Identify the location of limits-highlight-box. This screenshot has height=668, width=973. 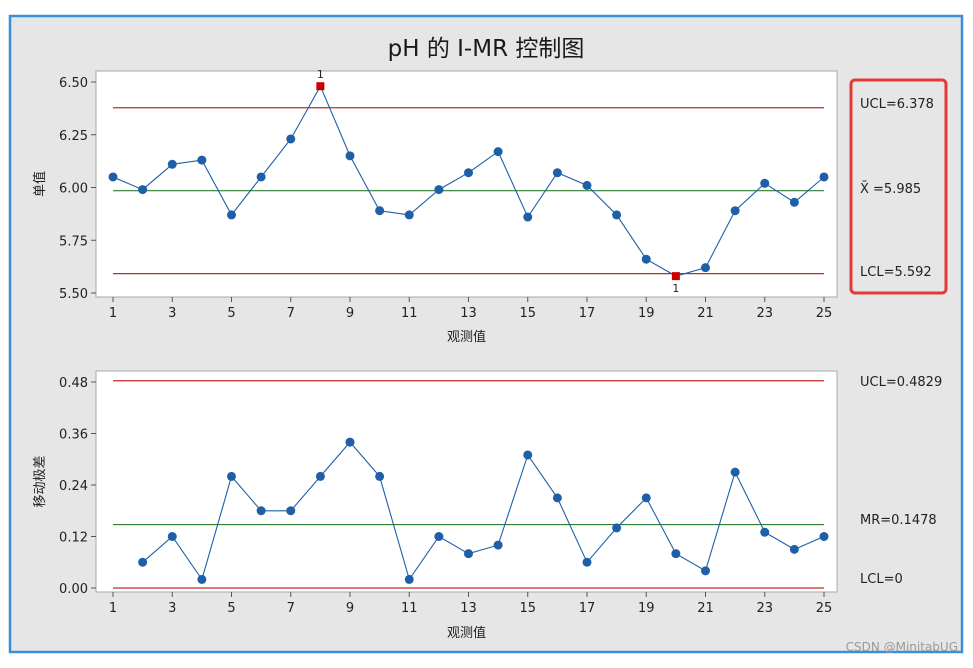
(898, 186).